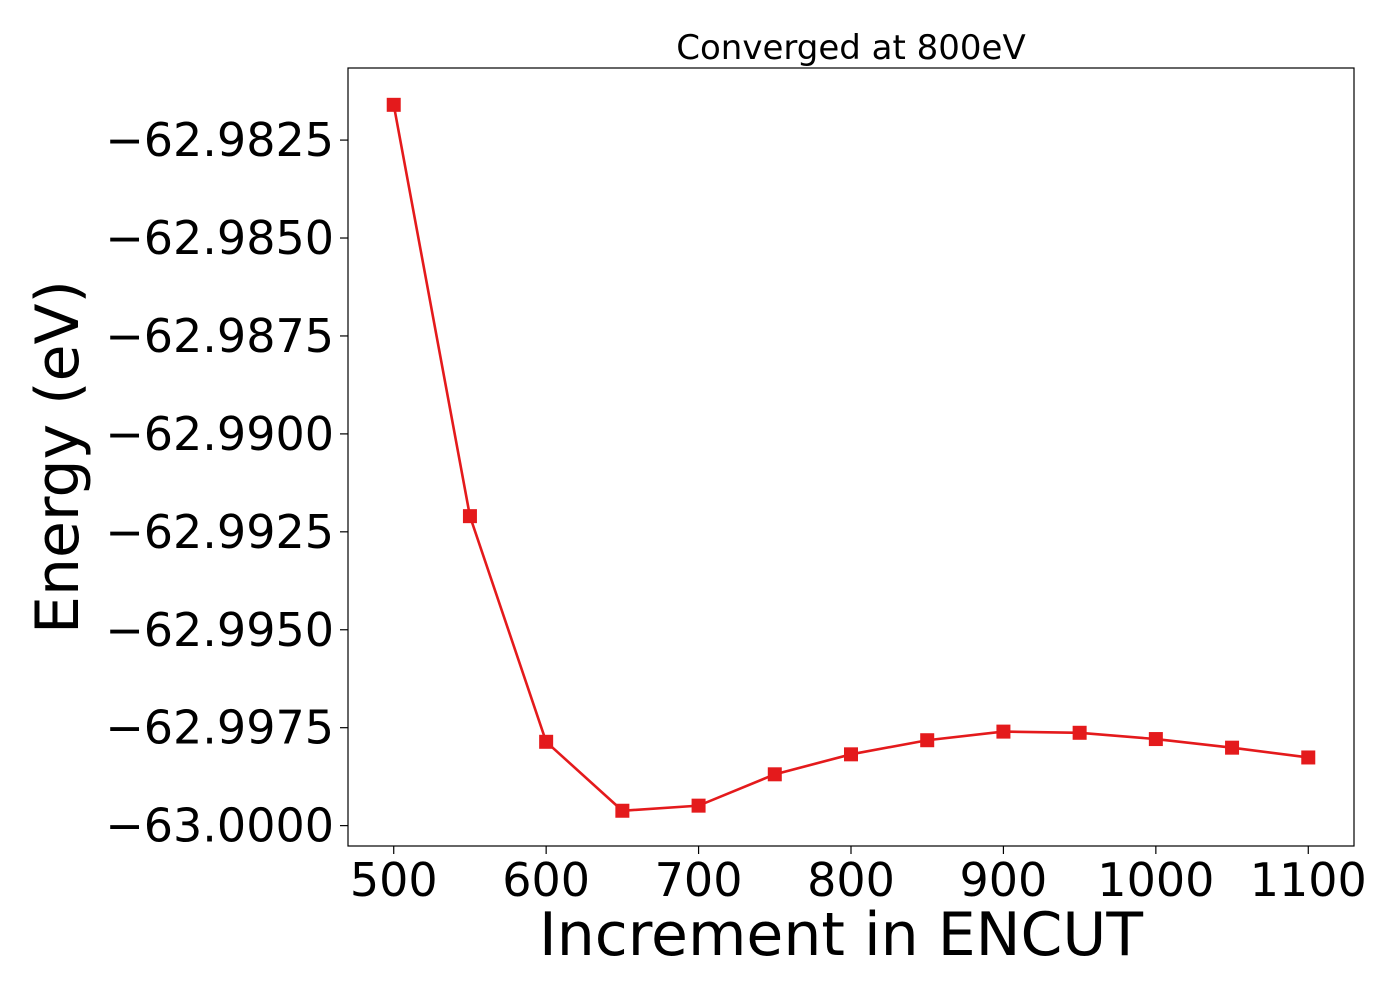  What do you see at coordinates (1308, 880) in the screenshot?
I see `x-tick-label: 1100` at bounding box center [1308, 880].